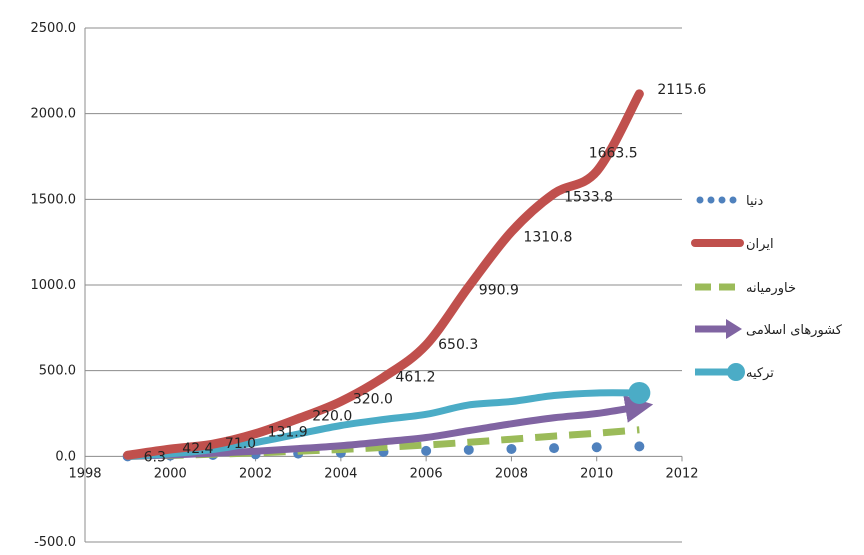 Image resolution: width=864 pixels, height=555 pixels. Describe the element at coordinates (771, 288) in the screenshot. I see `legend-label: خاورمیانه` at that location.